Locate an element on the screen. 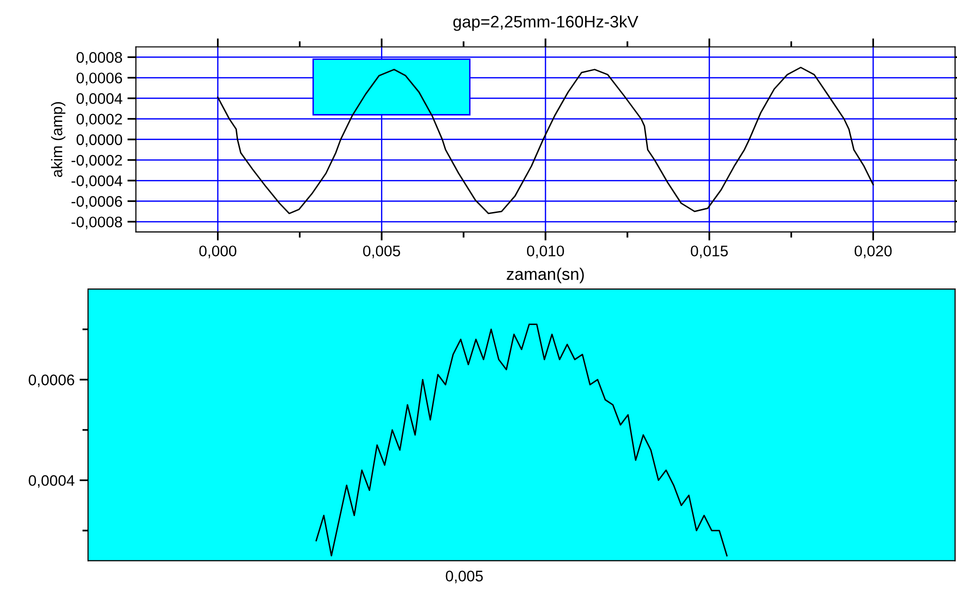 The width and height of the screenshot is (957, 601). chart-title: gap=2,25mm-160Hz-3kV is located at coordinates (545, 23).